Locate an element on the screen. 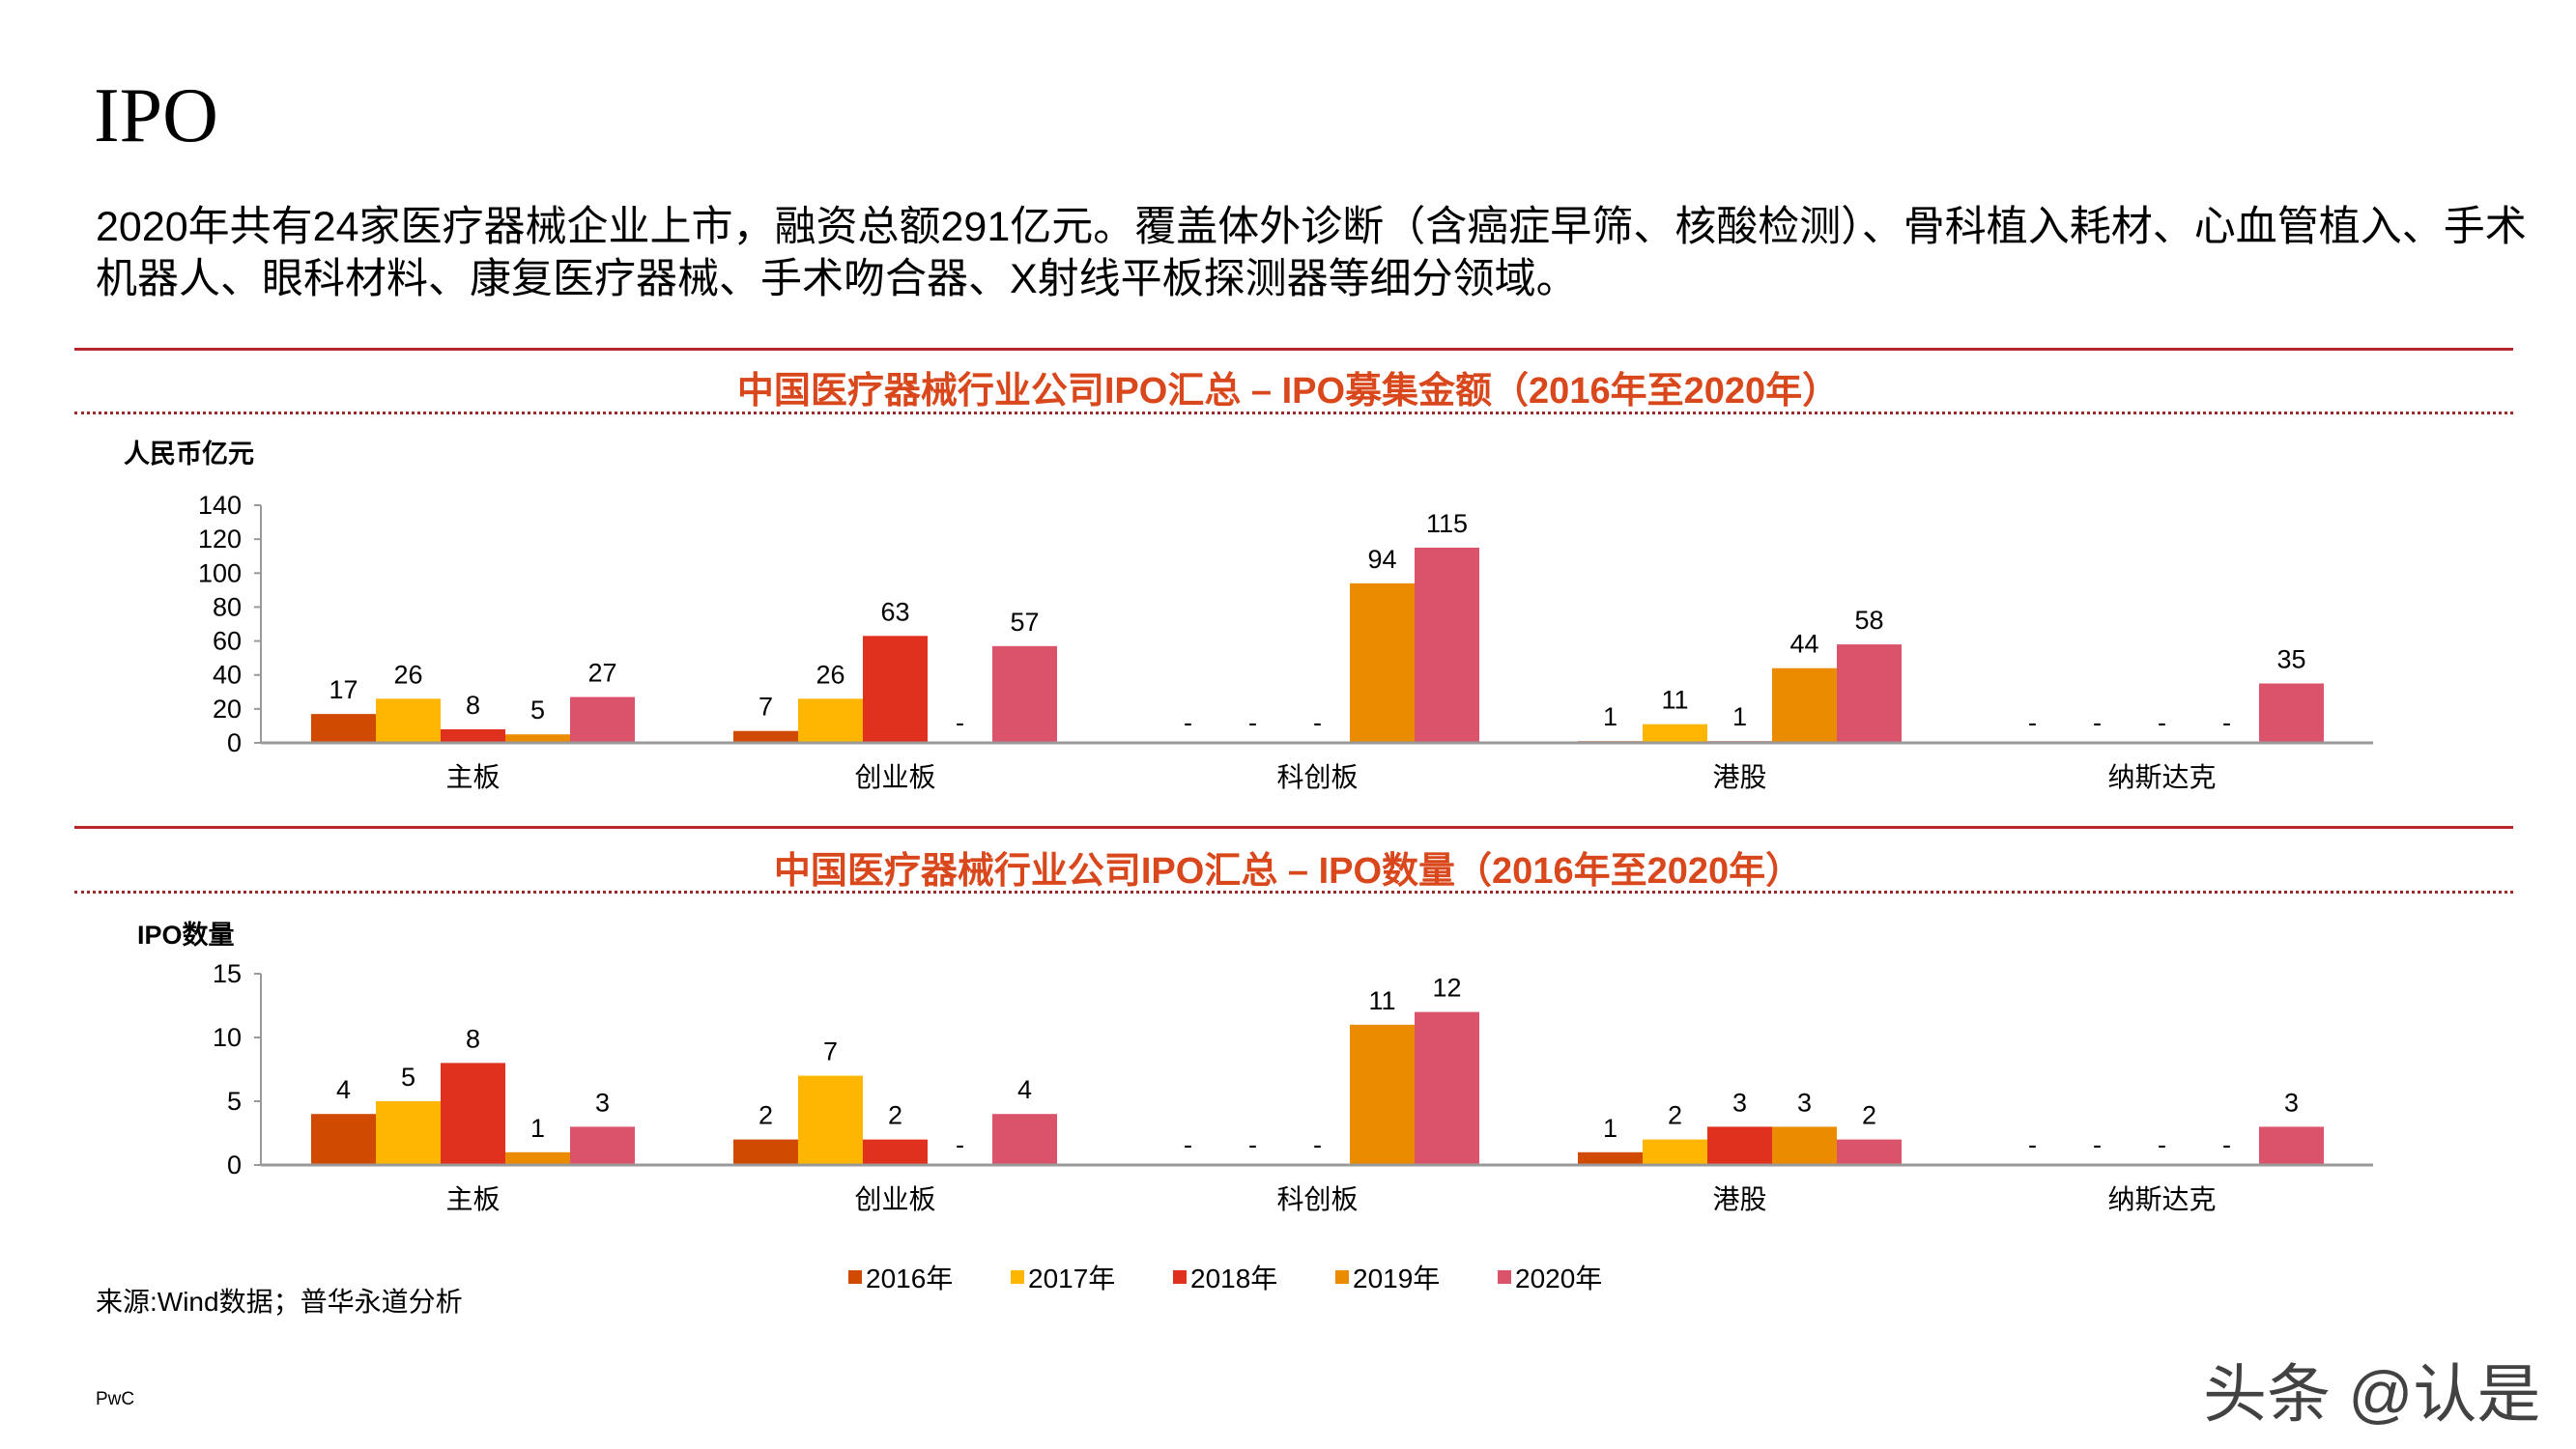  category-label: 纳斯达克 is located at coordinates (2162, 1199).